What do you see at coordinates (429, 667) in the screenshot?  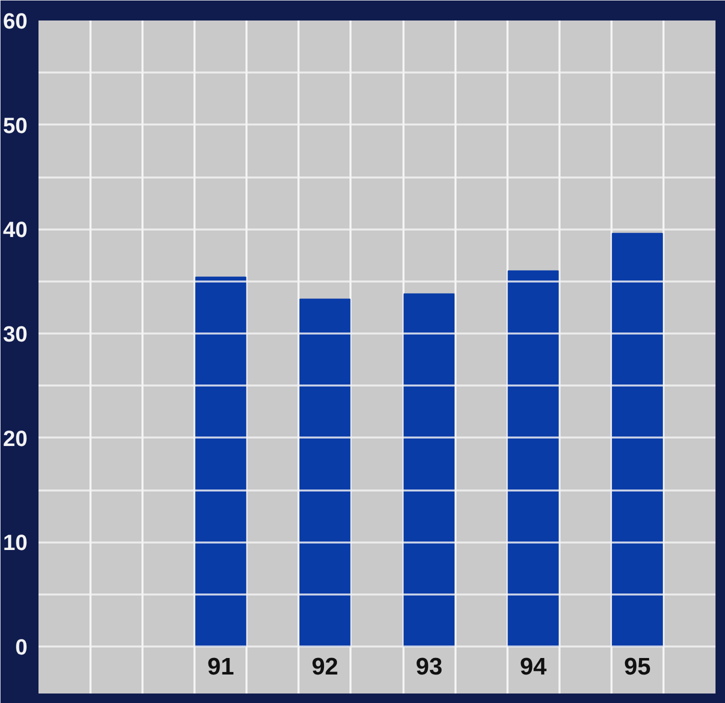 I see `x-tick-label: 93` at bounding box center [429, 667].